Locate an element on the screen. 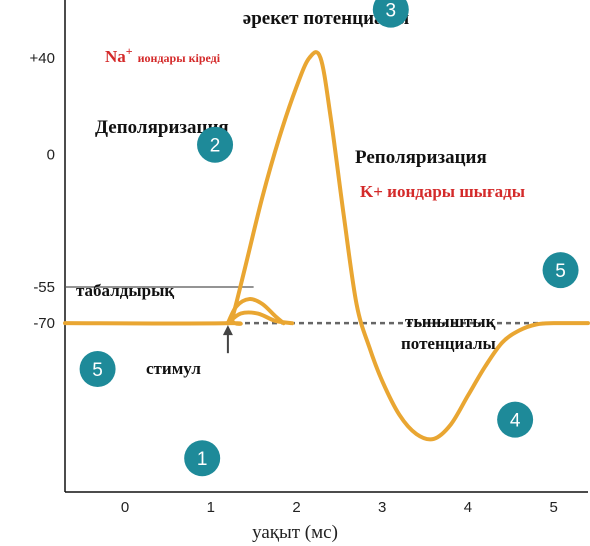 The width and height of the screenshot is (590, 546). y-tick-label: -55 is located at coordinates (44, 287).